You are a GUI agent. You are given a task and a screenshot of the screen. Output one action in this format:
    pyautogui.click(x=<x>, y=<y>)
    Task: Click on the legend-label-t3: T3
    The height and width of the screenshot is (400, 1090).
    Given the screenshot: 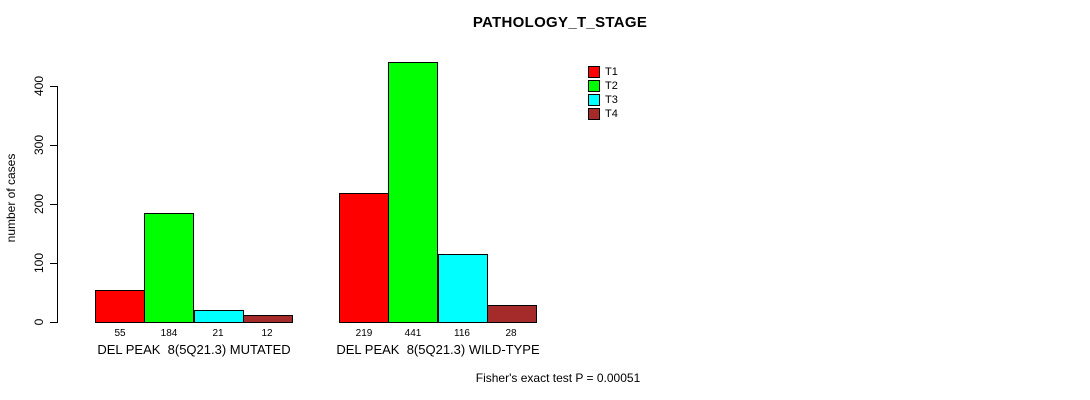 What is the action you would take?
    pyautogui.click(x=611, y=100)
    